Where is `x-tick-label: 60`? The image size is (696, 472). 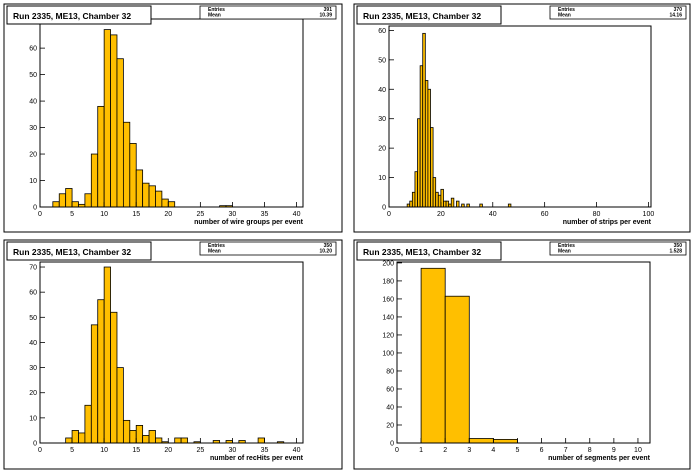
x-tick-label: 60 is located at coordinates (545, 214).